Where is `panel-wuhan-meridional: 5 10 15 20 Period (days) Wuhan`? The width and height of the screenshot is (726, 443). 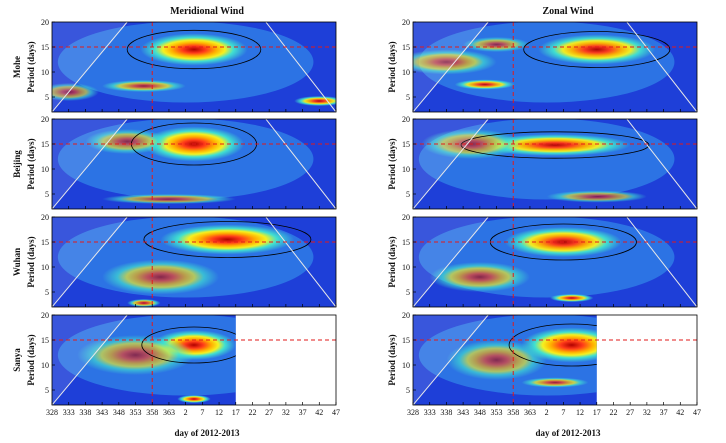 panel-wuhan-meridional: 5 10 15 20 Period (days) Wuhan is located at coordinates (174, 260).